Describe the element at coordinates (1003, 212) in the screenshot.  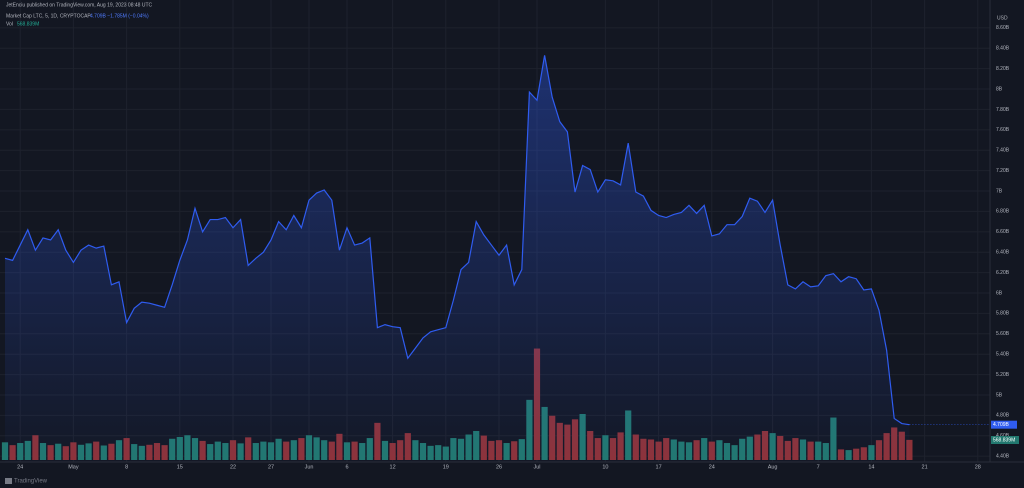
I see `y-tick-label: 6.80B` at that location.